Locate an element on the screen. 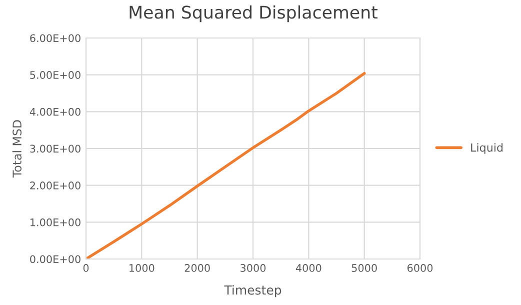 The image size is (521, 305). legend-label: Liquid is located at coordinates (487, 148).